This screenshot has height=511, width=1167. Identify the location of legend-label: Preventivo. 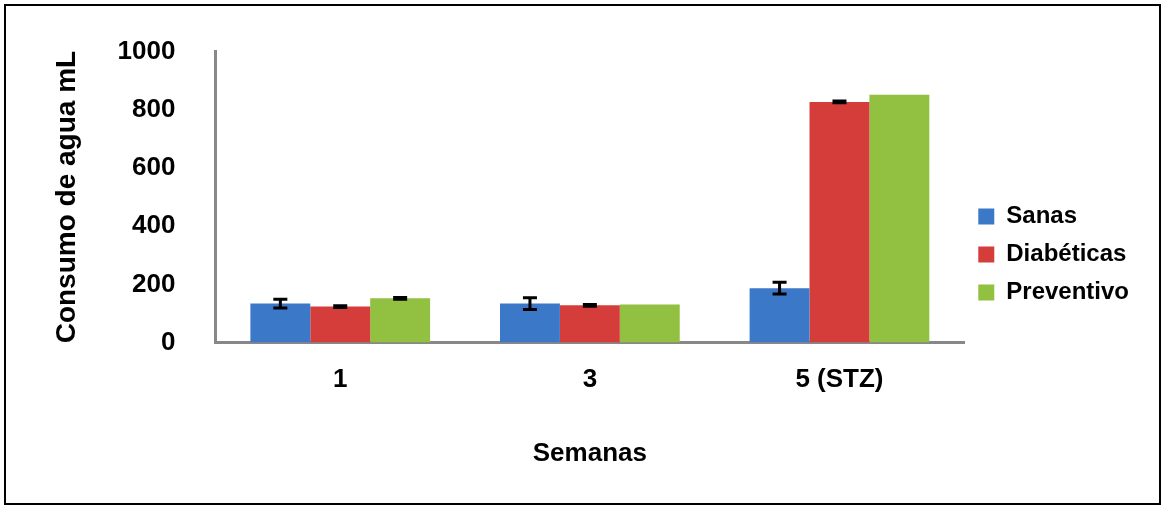
(1067, 291).